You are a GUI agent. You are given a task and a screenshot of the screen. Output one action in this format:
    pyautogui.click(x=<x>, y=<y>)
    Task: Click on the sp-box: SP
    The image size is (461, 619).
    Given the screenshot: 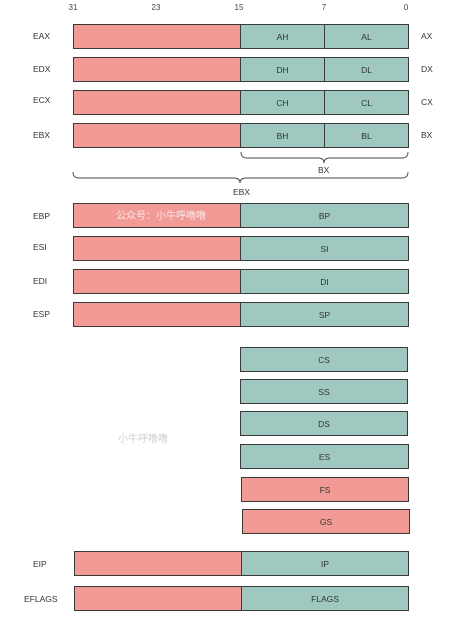 What is the action you would take?
    pyautogui.click(x=324, y=314)
    